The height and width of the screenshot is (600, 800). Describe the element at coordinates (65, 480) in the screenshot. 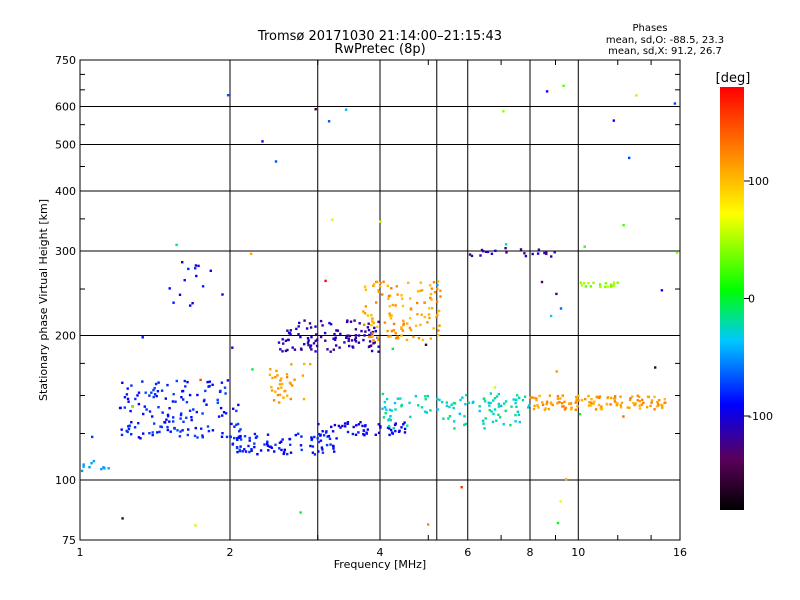

I see `y-tick-label: 100` at that location.